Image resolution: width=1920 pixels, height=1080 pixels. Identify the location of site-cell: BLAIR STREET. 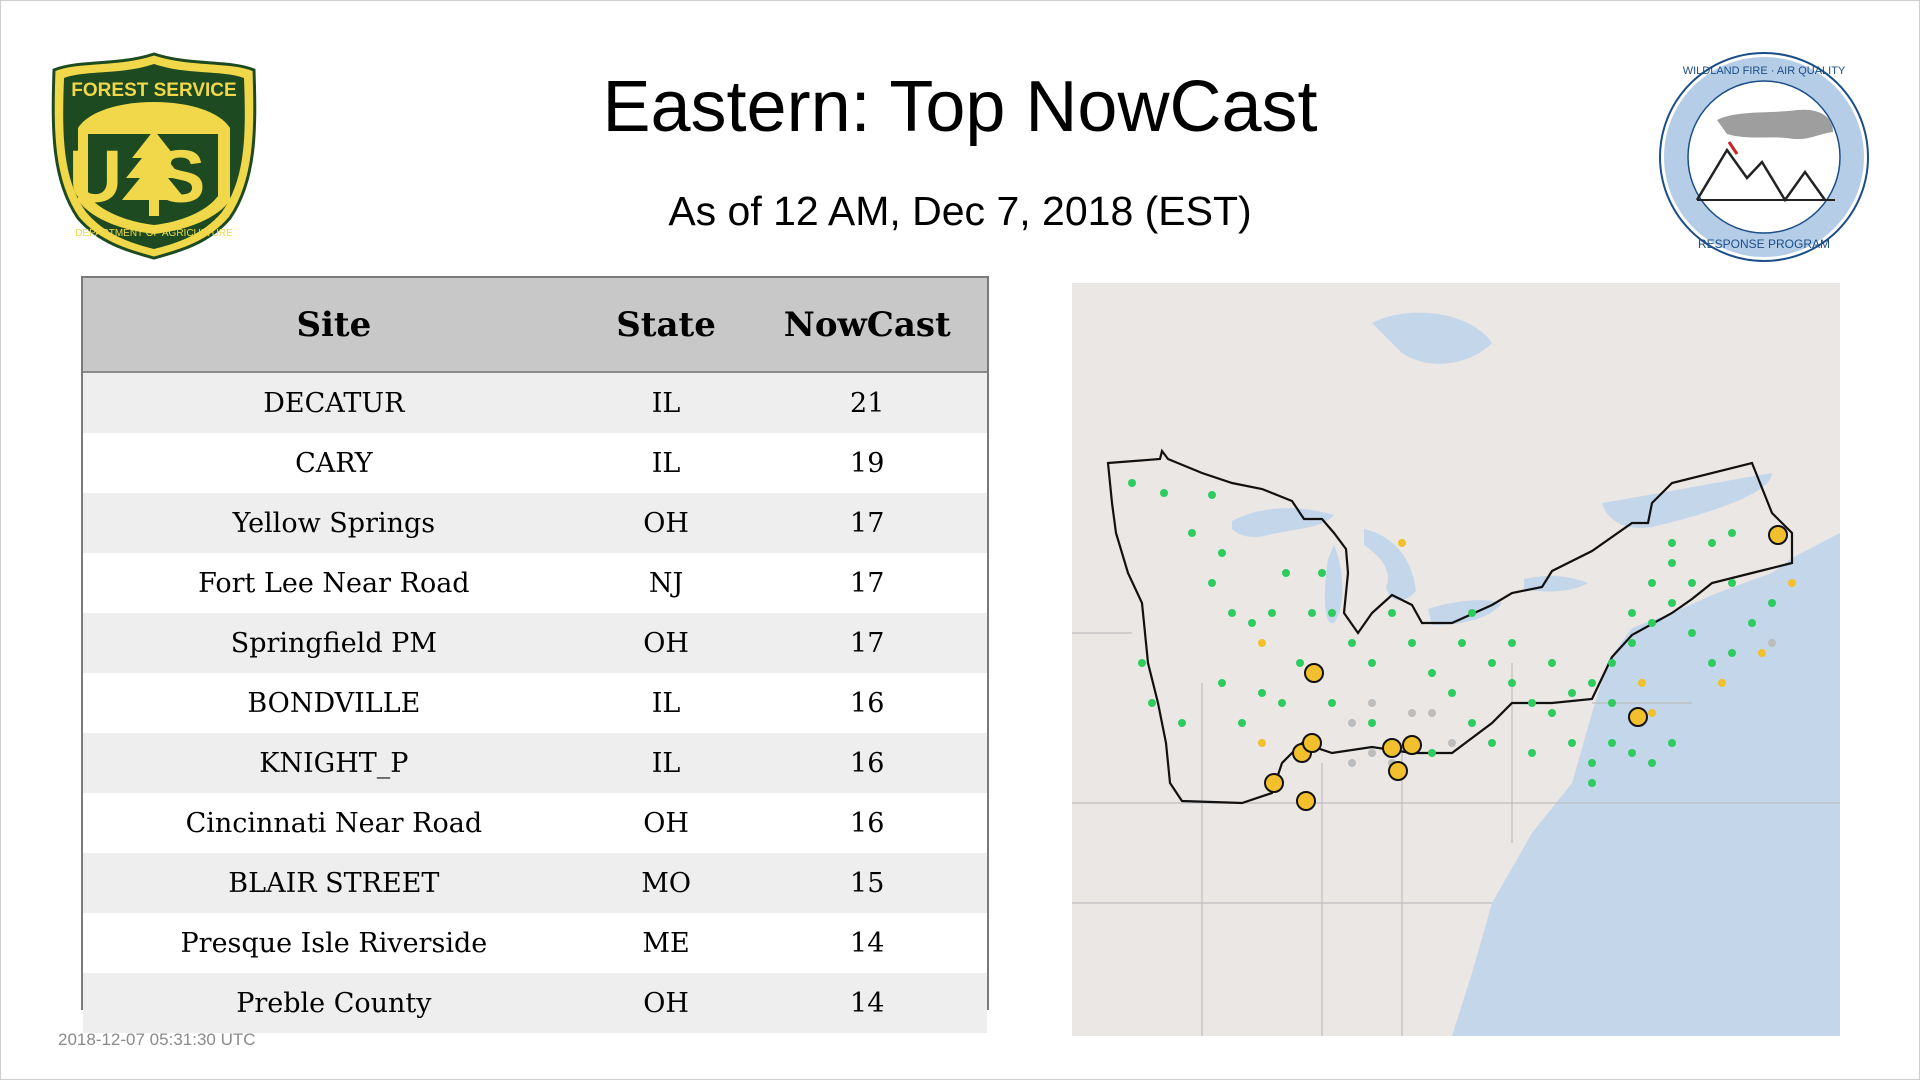
(334, 883).